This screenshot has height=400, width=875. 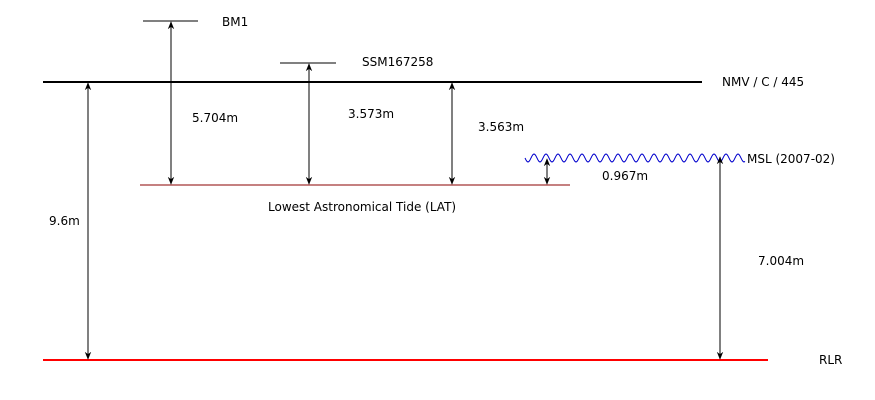 What do you see at coordinates (791, 159) in the screenshot?
I see `msl-label: MSL (2007-02)` at bounding box center [791, 159].